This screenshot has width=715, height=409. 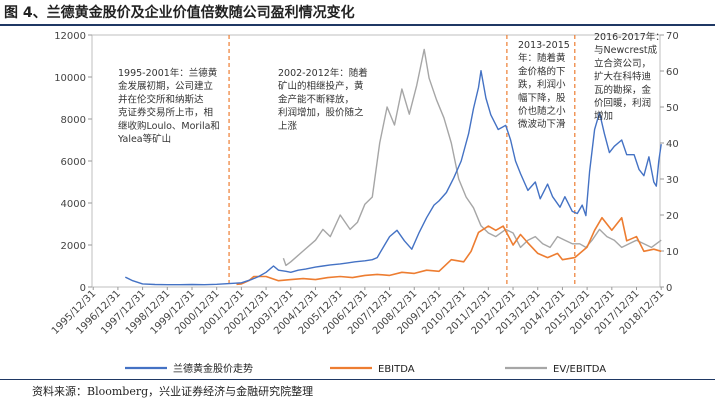 I want to click on annotation-text: 2016-2017年：, so click(x=629, y=37).